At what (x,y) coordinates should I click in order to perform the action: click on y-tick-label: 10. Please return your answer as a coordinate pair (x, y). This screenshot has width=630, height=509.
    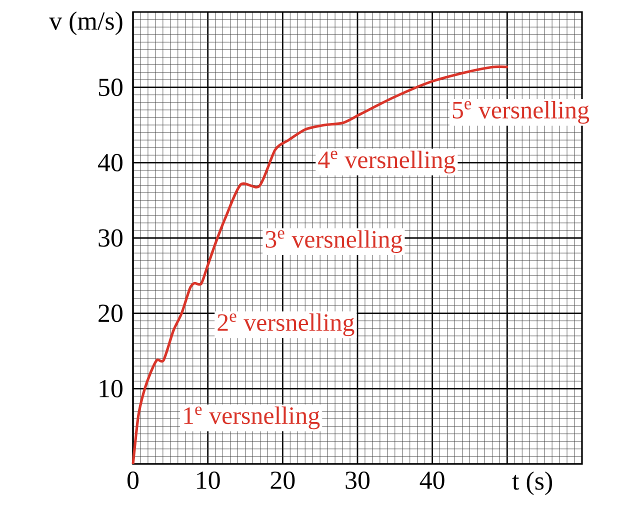
    Looking at the image, I should click on (111, 389).